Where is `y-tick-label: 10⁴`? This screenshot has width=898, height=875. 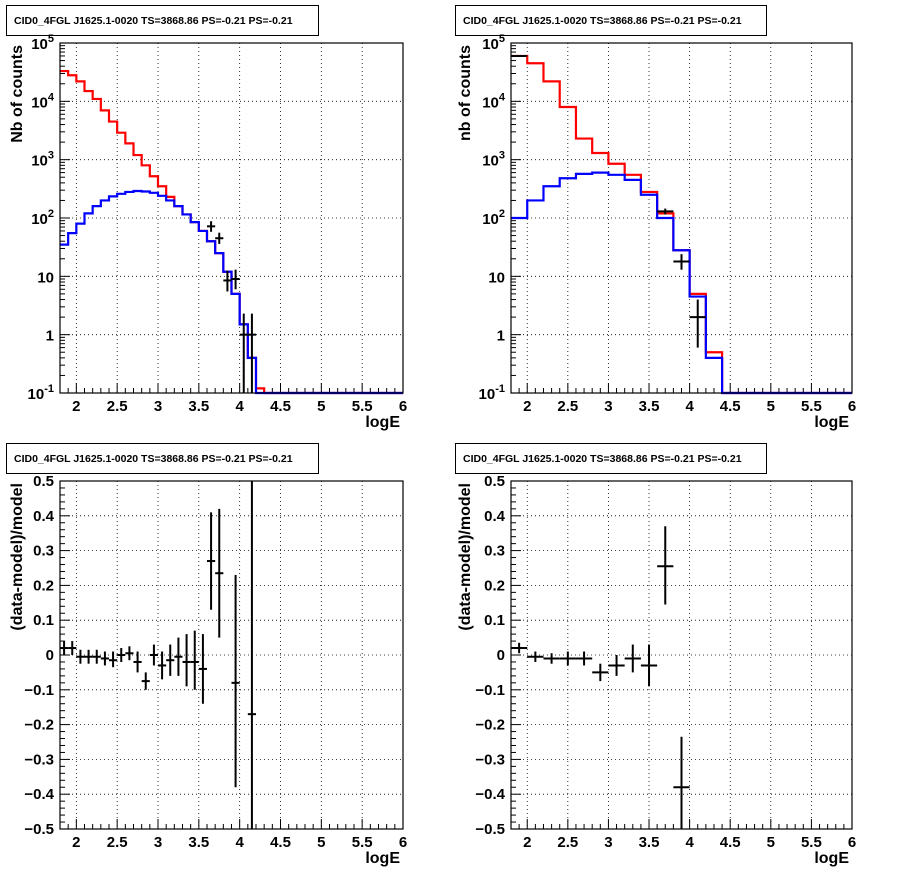
y-tick-label: 10⁴ is located at coordinates (494, 101).